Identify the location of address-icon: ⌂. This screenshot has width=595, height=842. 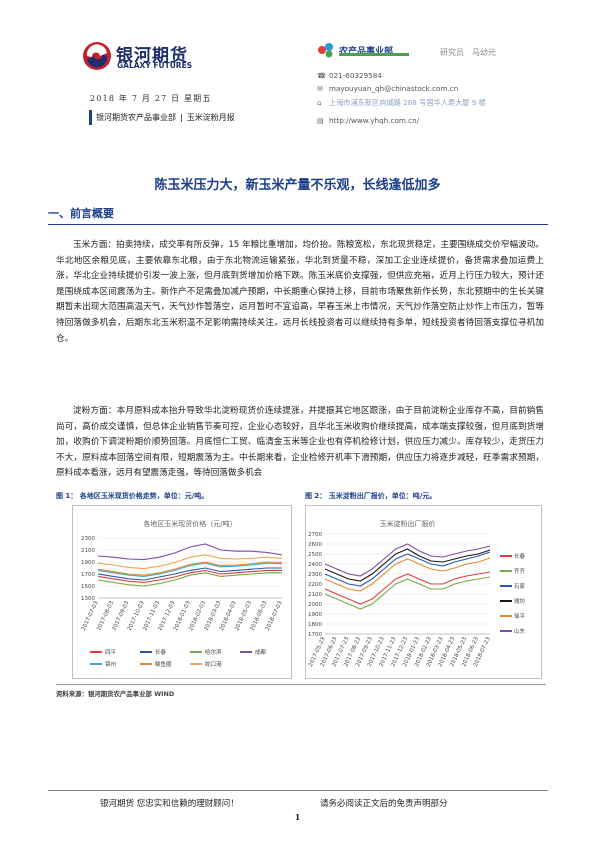
(319, 102).